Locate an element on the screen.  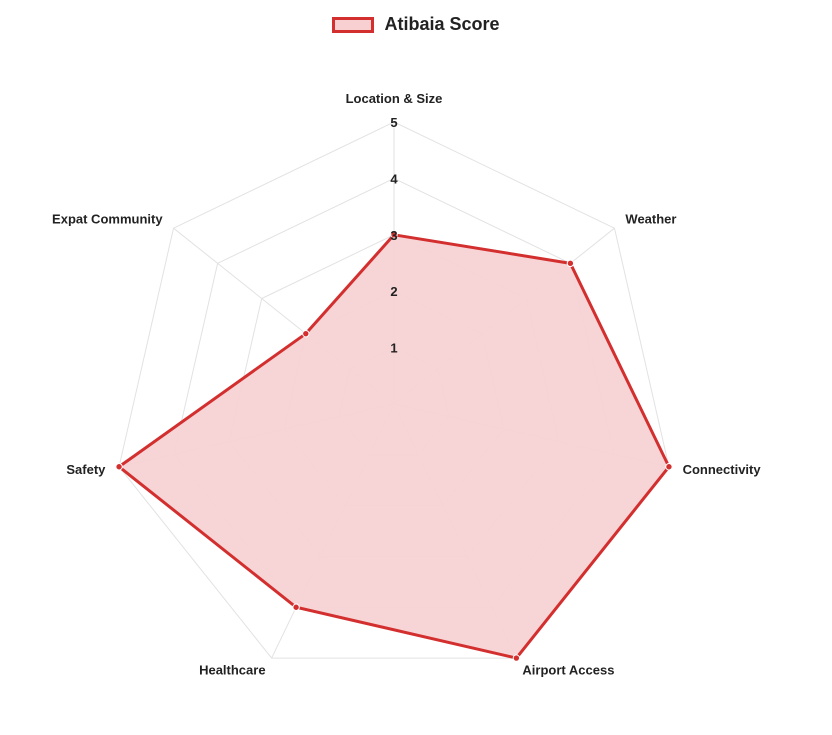
axis-label: Connectivity is located at coordinates (722, 469).